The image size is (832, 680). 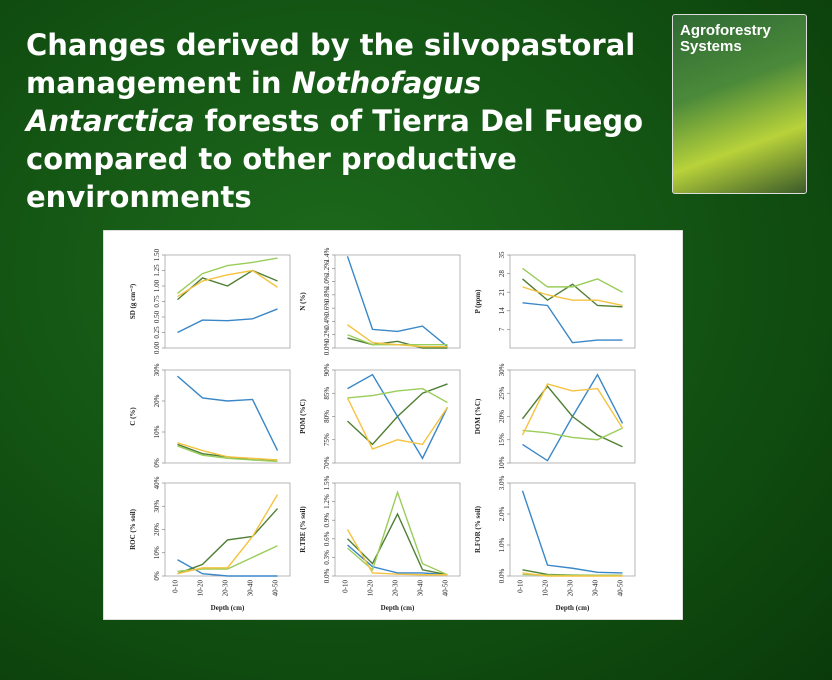 What do you see at coordinates (725, 30) in the screenshot?
I see `cover-title-line: Agroforestry` at bounding box center [725, 30].